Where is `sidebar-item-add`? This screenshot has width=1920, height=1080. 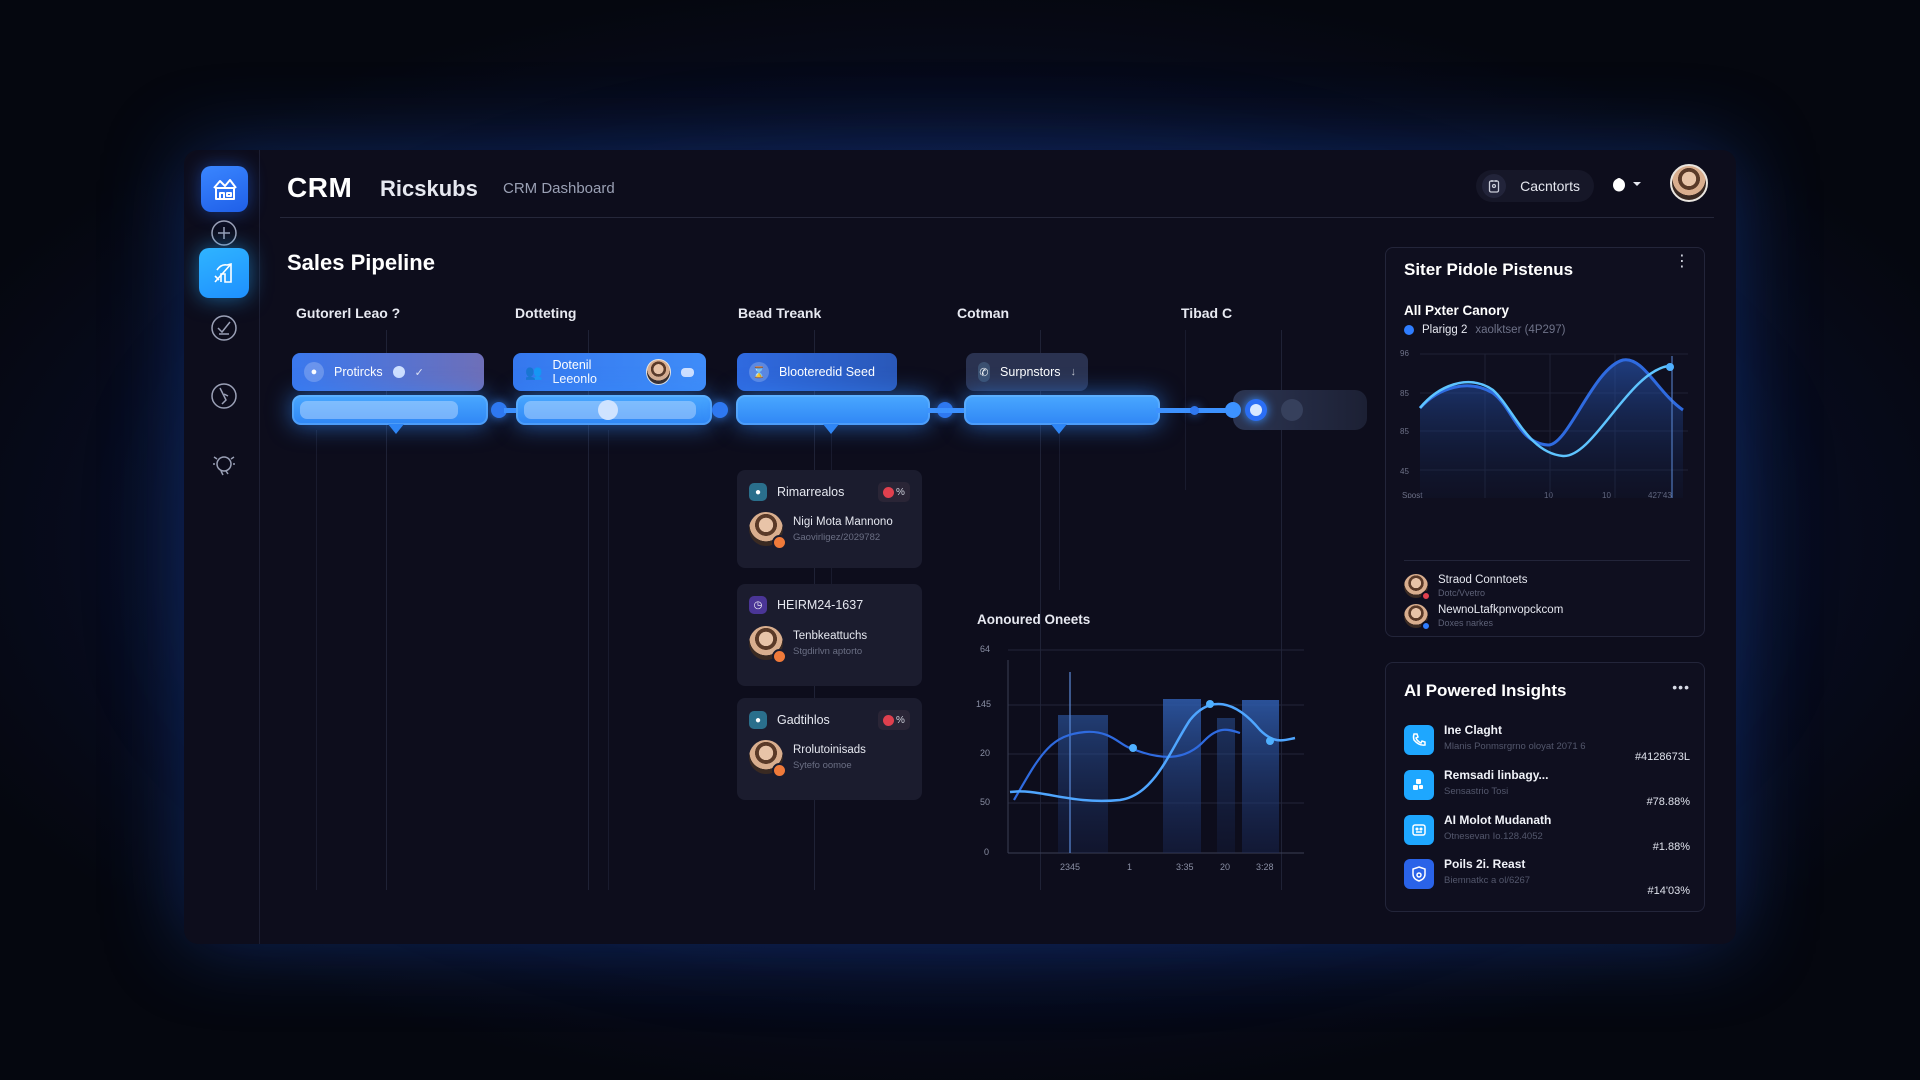
sidebar-item-add is located at coordinates (224, 233).